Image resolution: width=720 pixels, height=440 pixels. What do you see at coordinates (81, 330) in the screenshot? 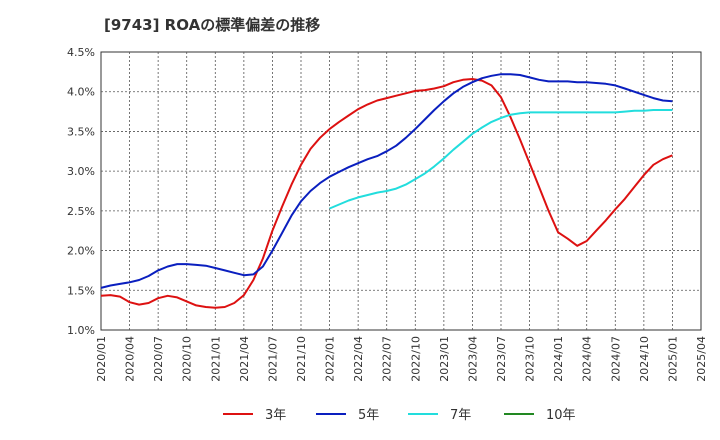
I see `y-tick-label: 1.0%` at bounding box center [81, 330].